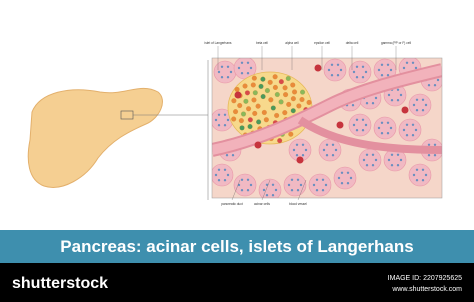  What do you see at coordinates (95, 137) in the screenshot?
I see `pancreas` at bounding box center [95, 137].